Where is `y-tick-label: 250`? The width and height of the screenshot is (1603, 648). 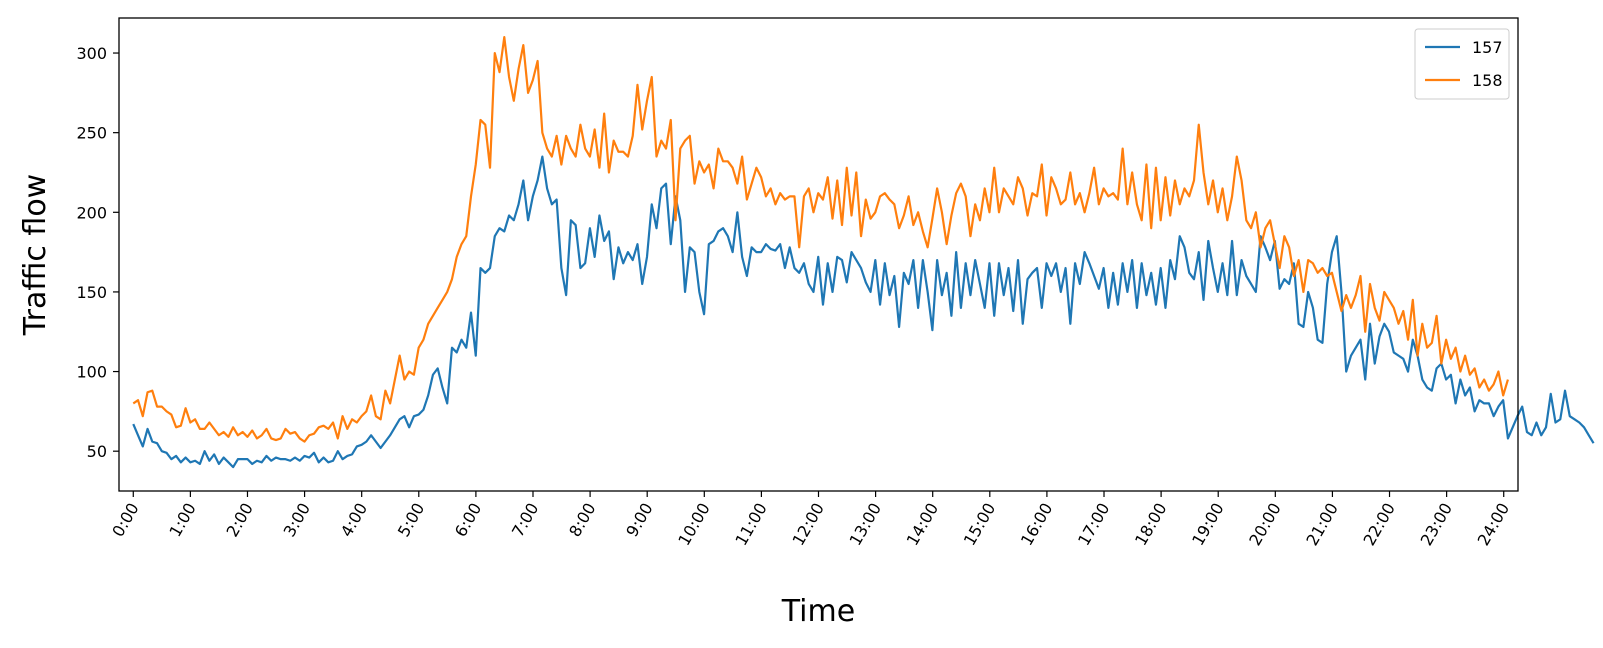 y-tick-label: 250 is located at coordinates (91, 133).